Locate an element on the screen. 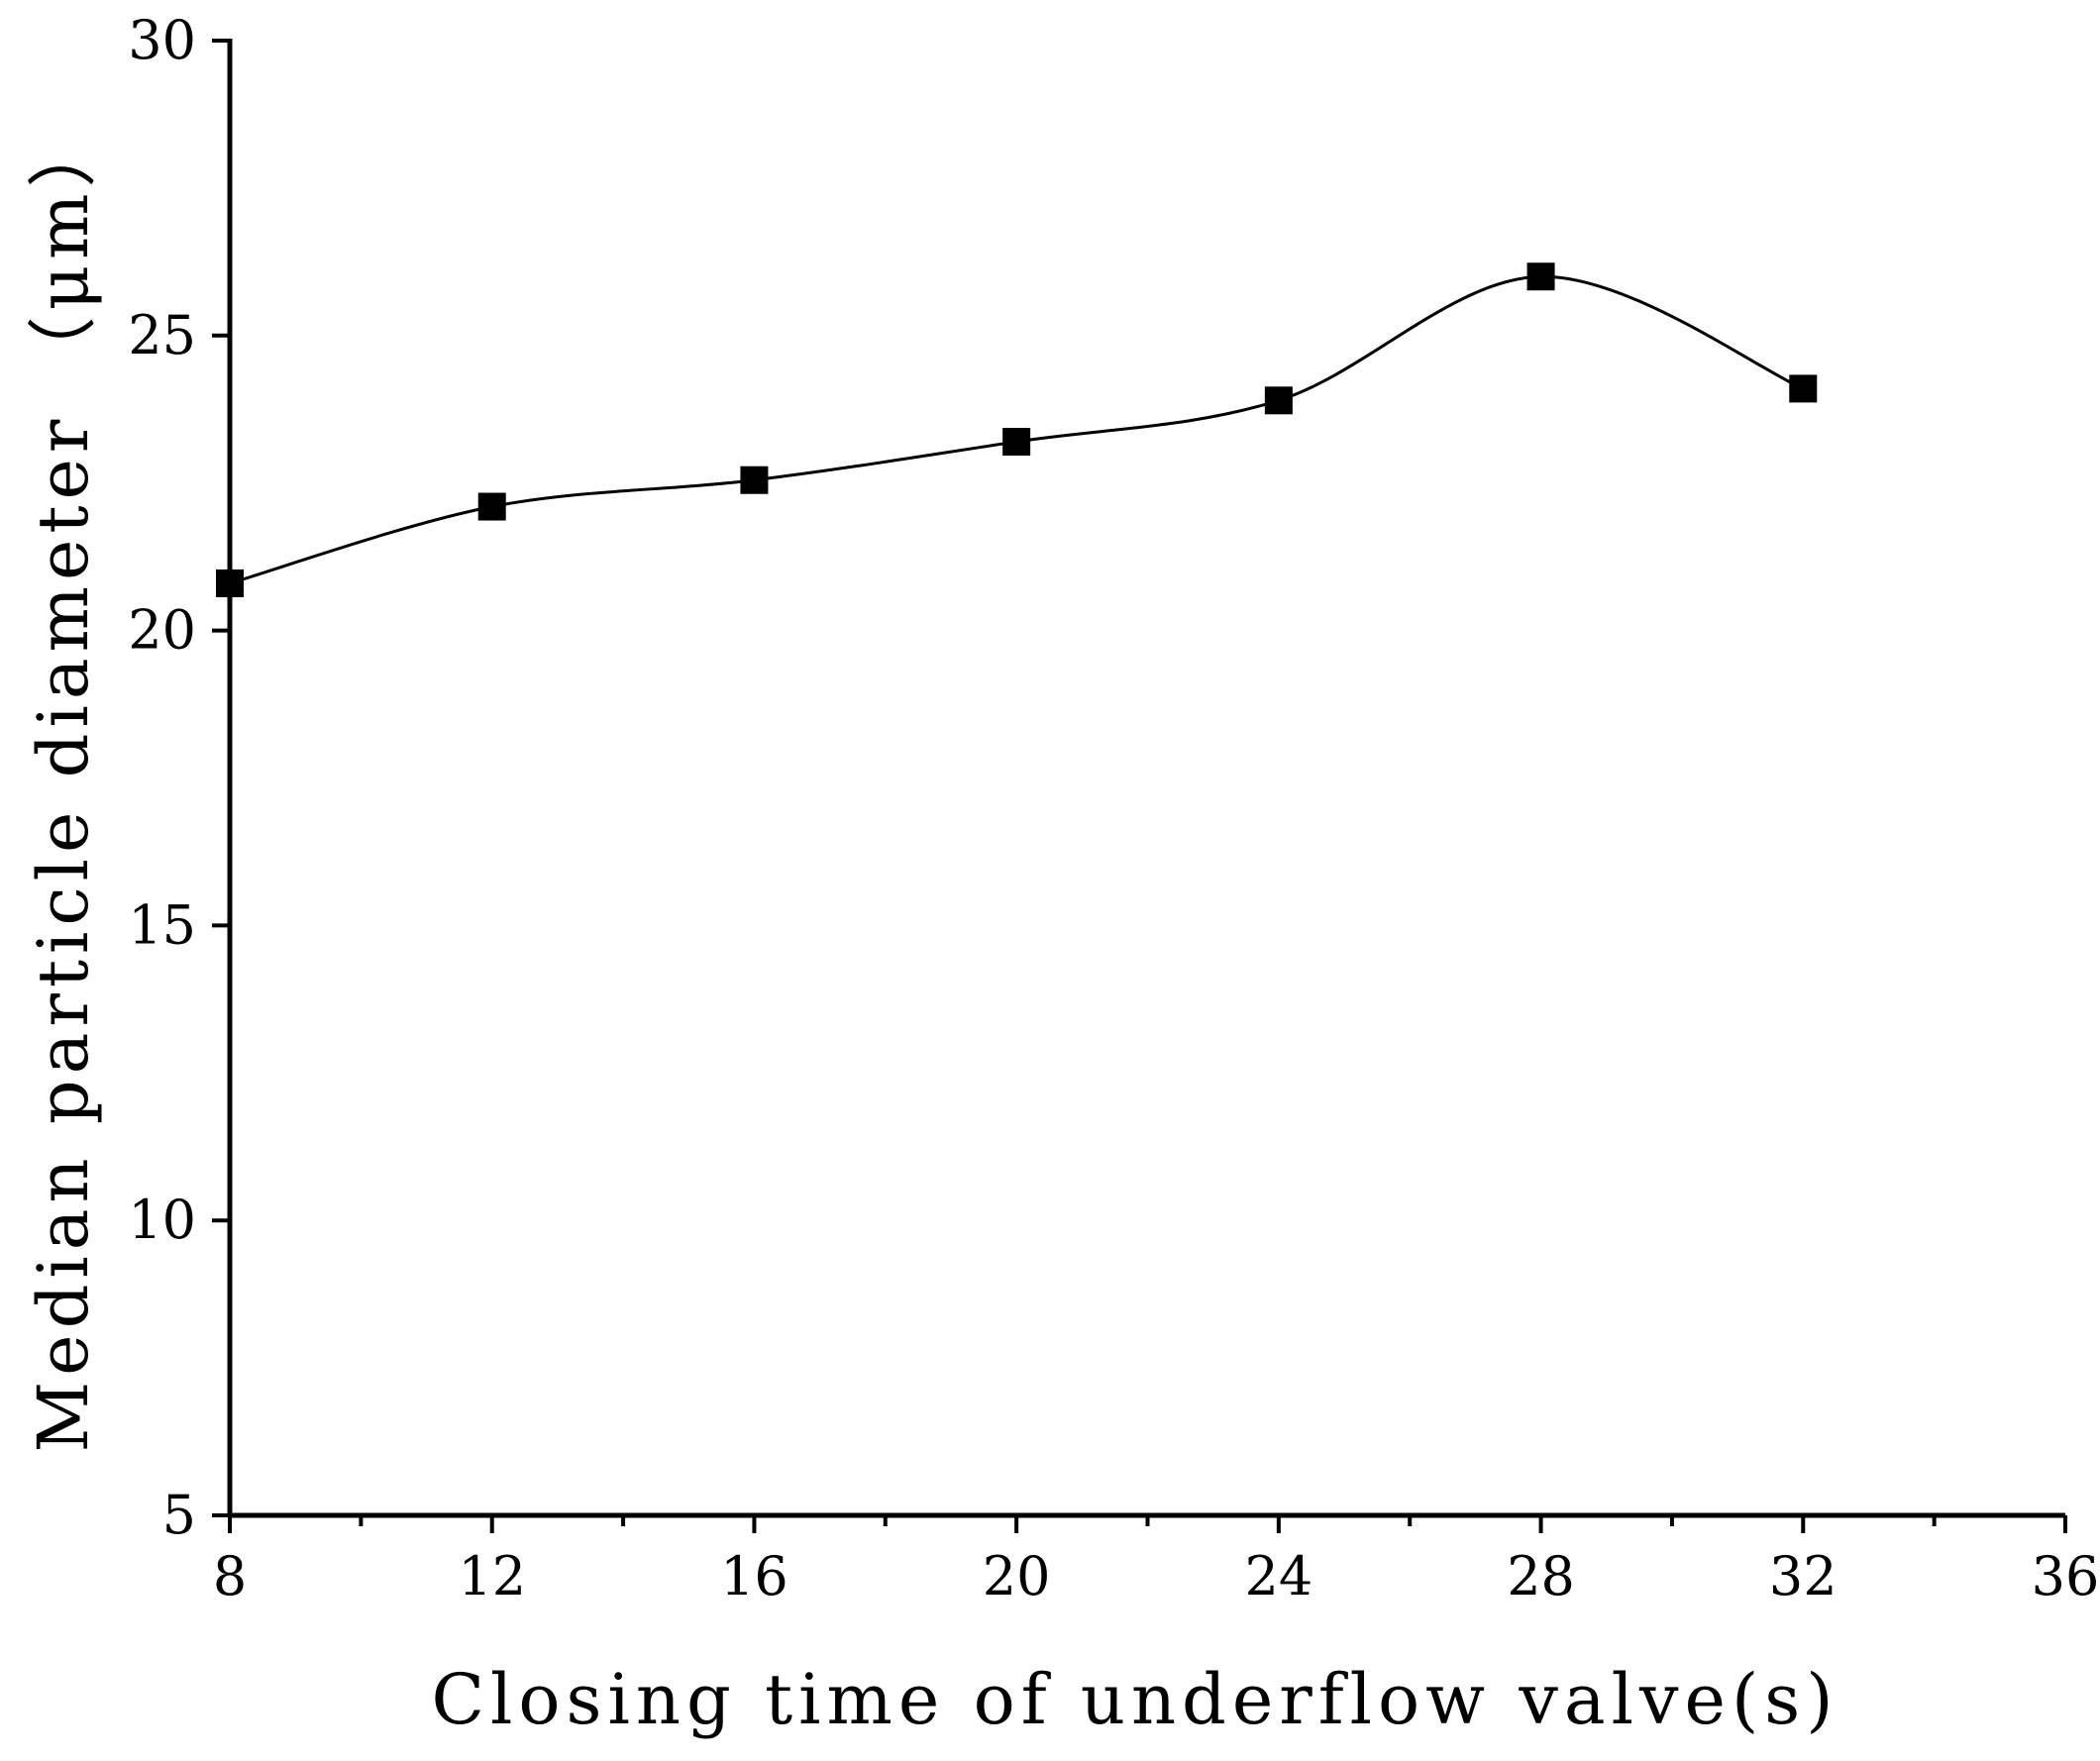  y-tick-label: 25 is located at coordinates (162, 335).